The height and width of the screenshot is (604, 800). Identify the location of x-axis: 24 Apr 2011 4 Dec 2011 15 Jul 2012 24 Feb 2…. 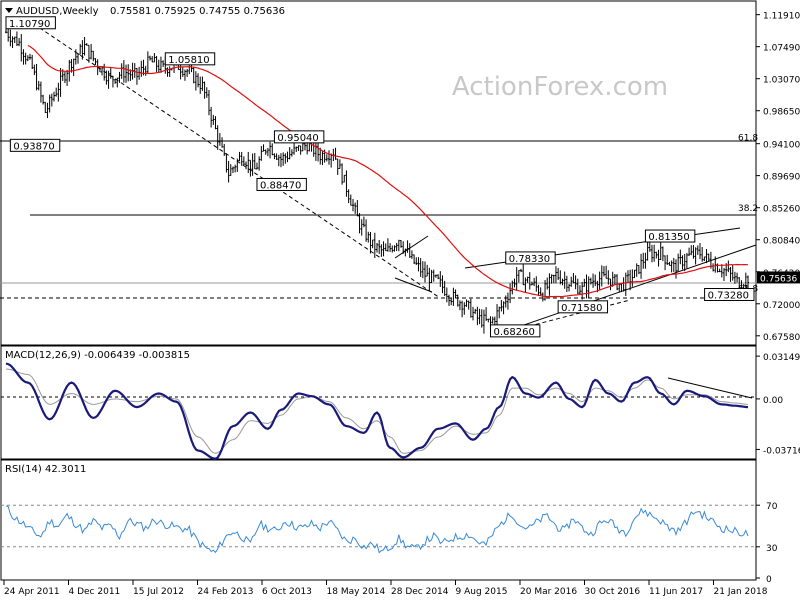
(385, 588).